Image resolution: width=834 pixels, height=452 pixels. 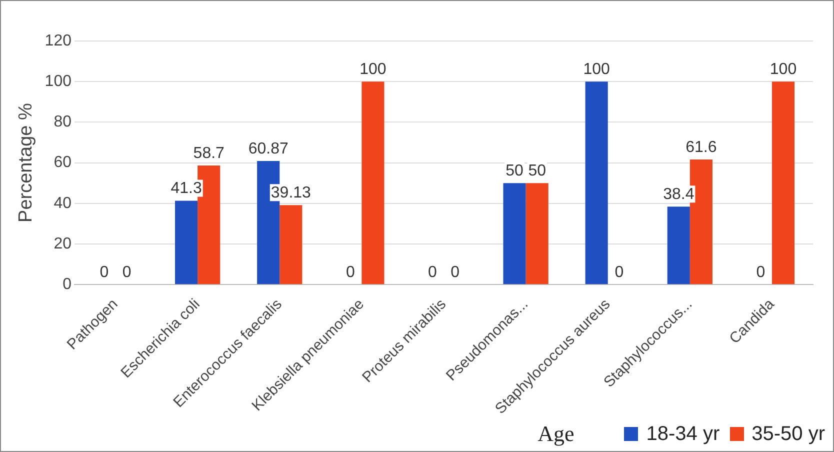 What do you see at coordinates (678, 195) in the screenshot?
I see `data-label: 38.4` at bounding box center [678, 195].